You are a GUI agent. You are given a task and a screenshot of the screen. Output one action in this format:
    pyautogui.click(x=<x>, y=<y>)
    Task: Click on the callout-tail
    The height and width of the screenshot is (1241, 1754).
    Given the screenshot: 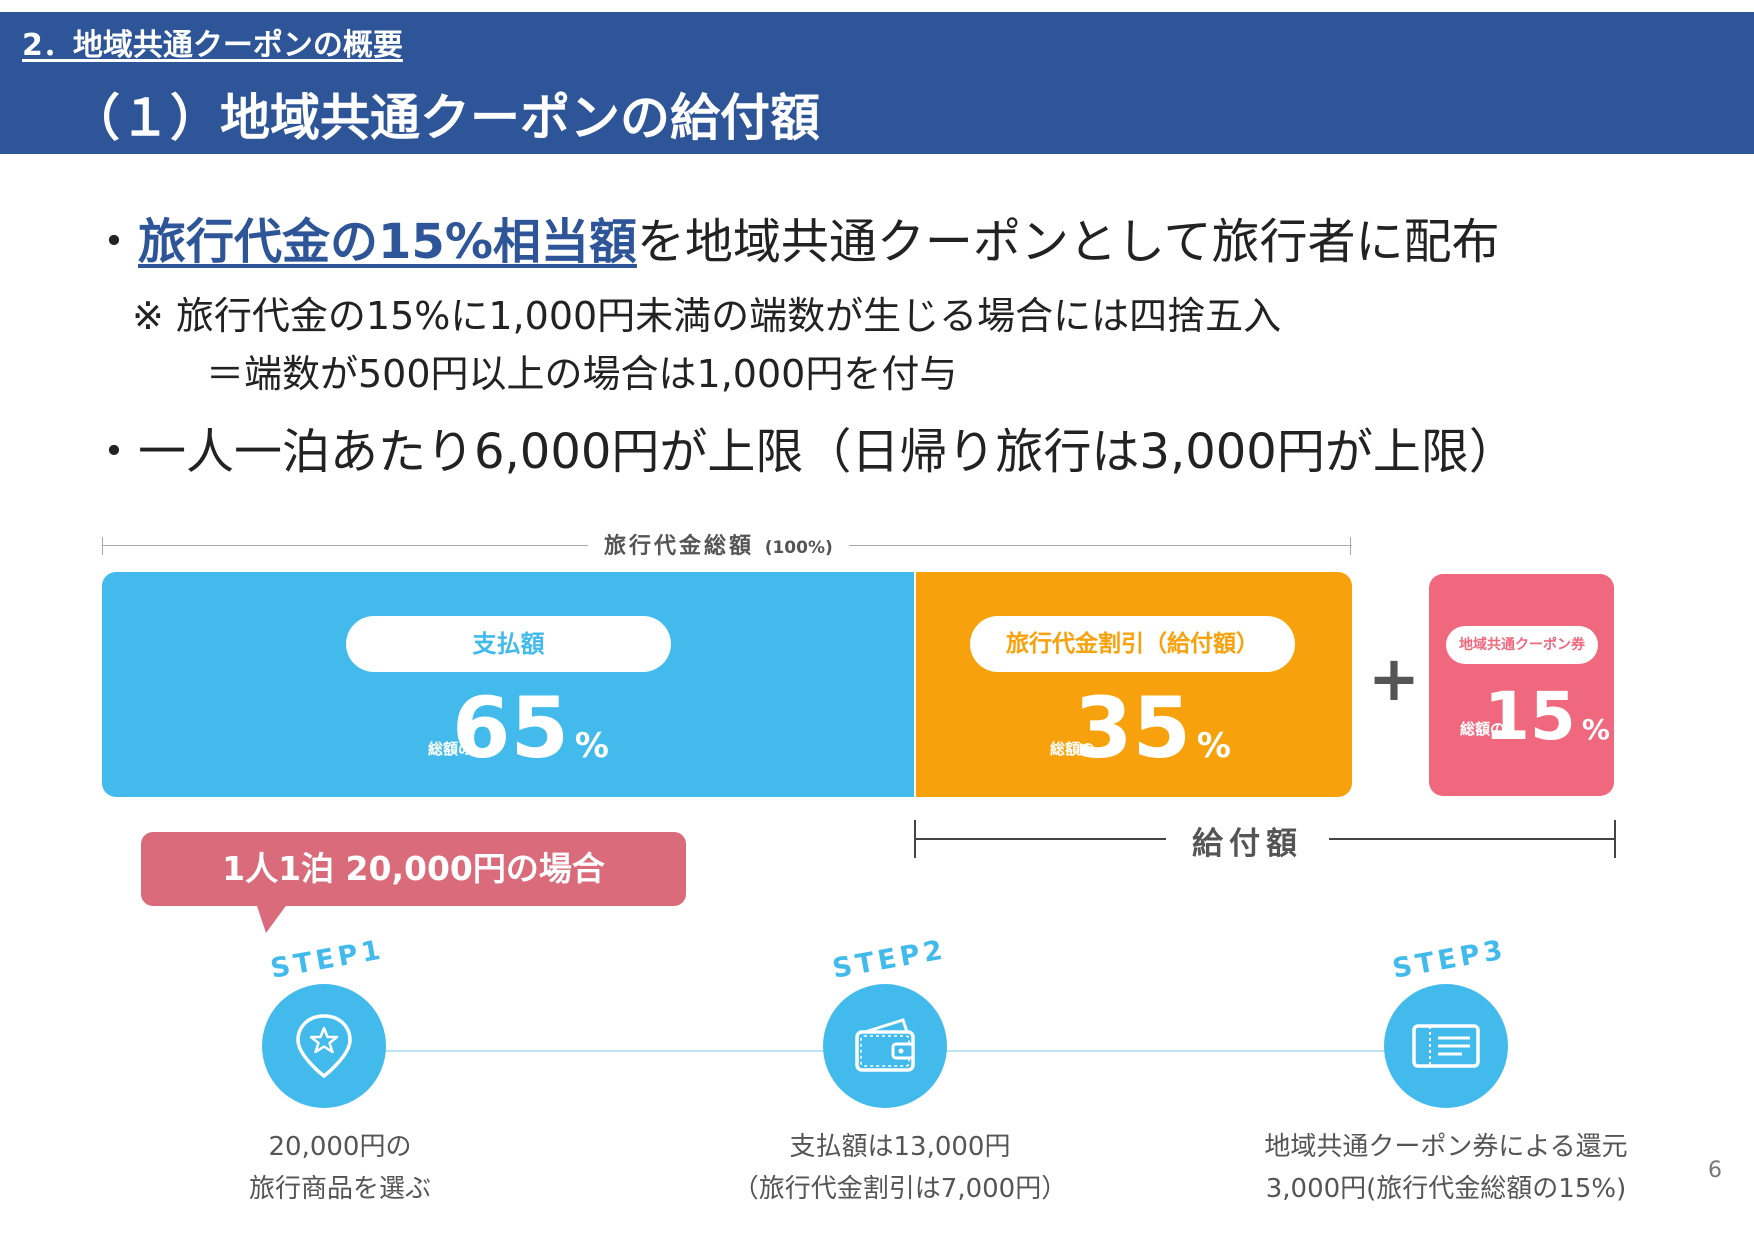 What is the action you would take?
    pyautogui.click(x=272, y=918)
    